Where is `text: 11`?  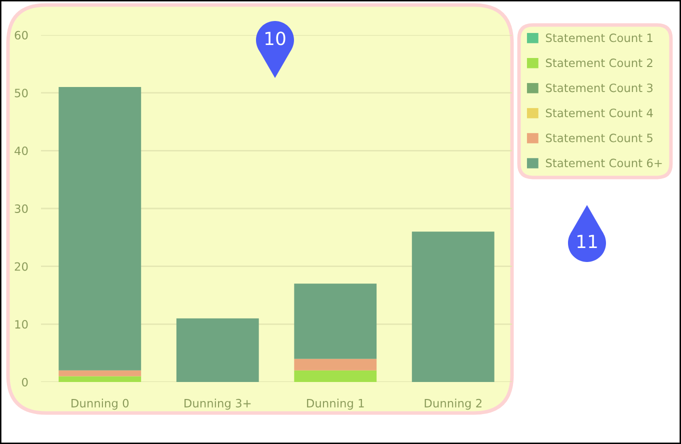
text: 11 is located at coordinates (587, 241).